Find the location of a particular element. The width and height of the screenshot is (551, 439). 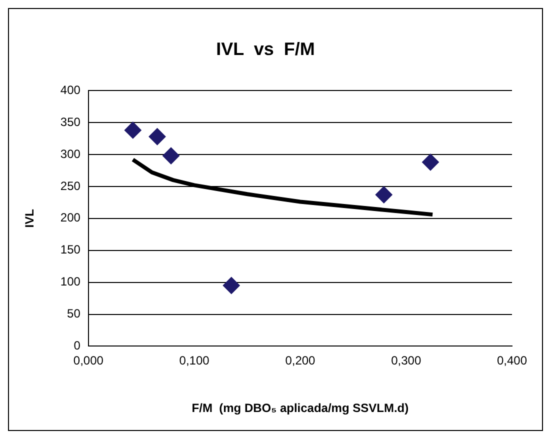

x-tick-label: 0,300 is located at coordinates (406, 361).